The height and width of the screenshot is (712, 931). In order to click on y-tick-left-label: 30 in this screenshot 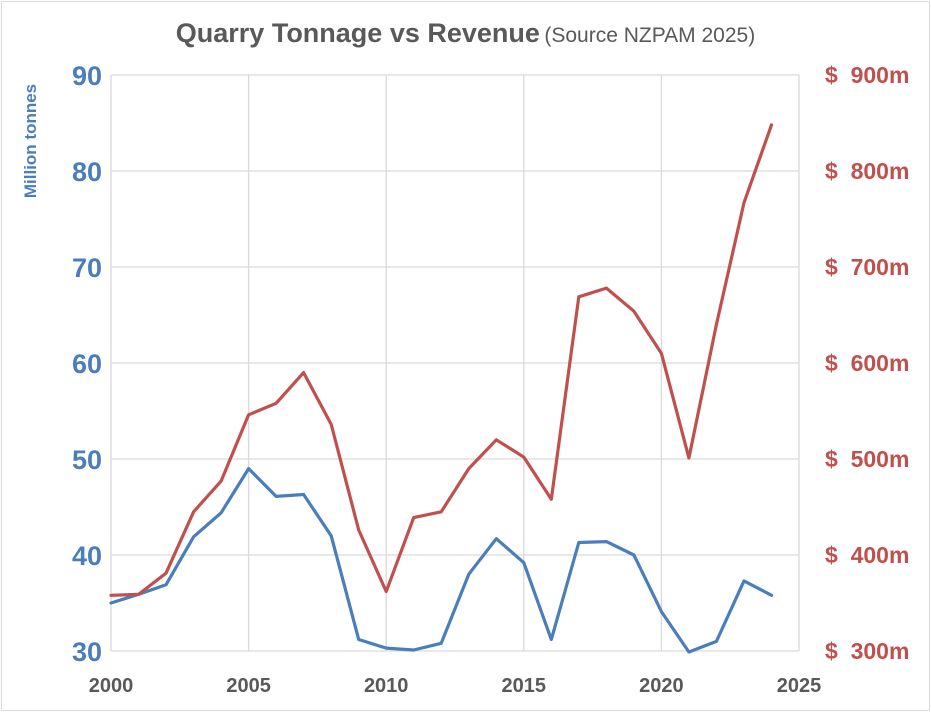, I will do `click(87, 652)`.